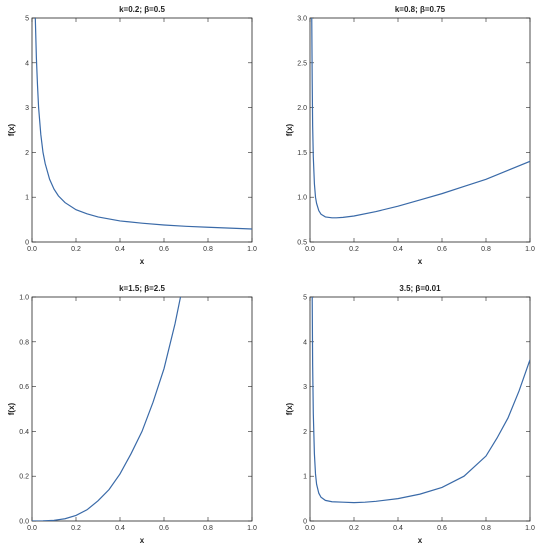 The image size is (547, 550). What do you see at coordinates (420, 9) in the screenshot?
I see `chart-title: k=0.8; β=0.75` at bounding box center [420, 9].